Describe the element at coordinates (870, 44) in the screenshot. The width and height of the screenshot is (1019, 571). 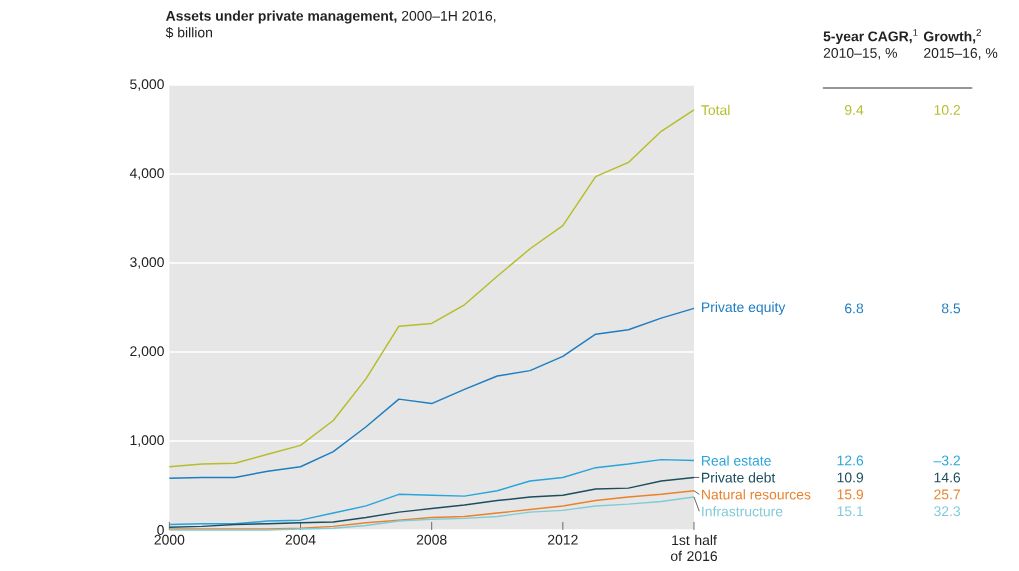
I see `text: 5-year CAGR,$^{1}$ 2010–15, %` at that location.